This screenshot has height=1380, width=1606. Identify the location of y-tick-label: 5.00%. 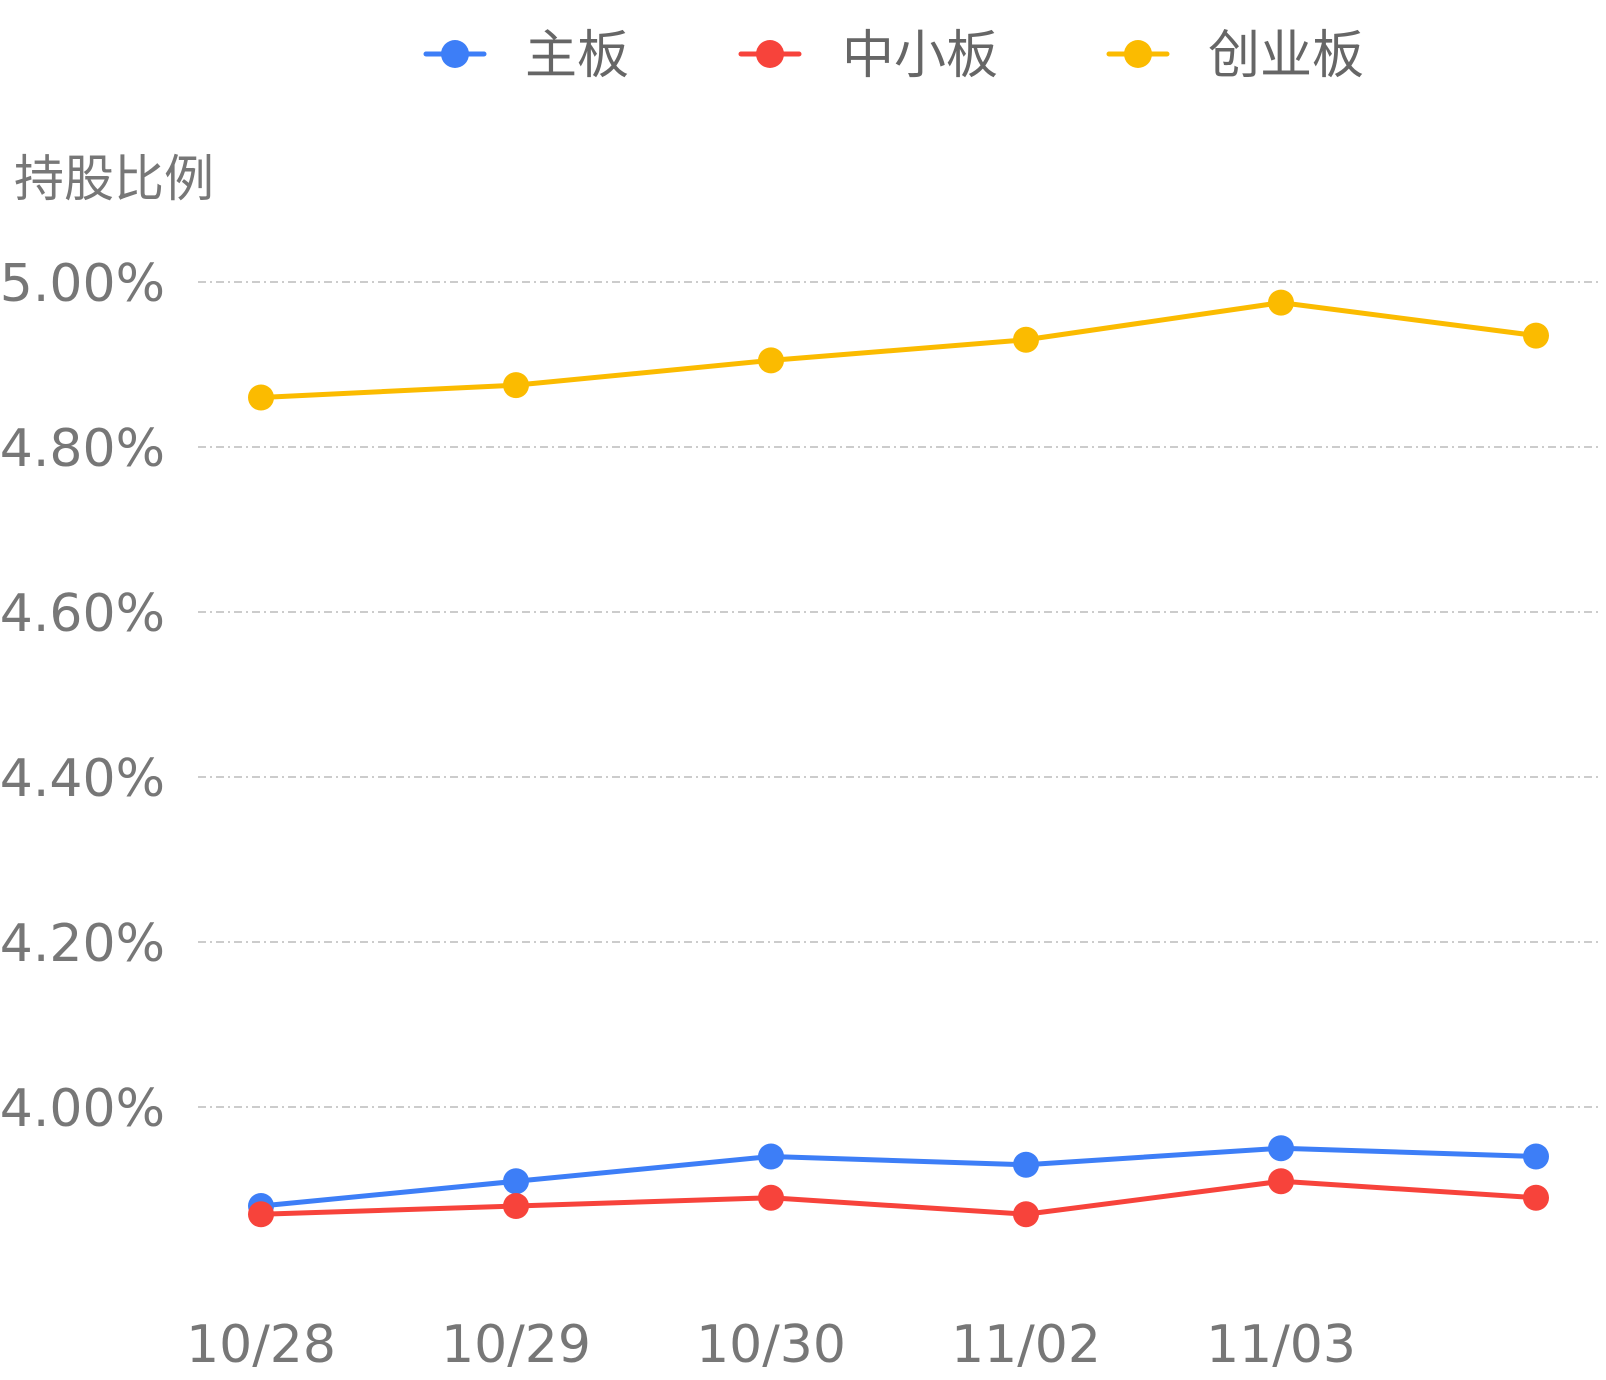
(82, 284).